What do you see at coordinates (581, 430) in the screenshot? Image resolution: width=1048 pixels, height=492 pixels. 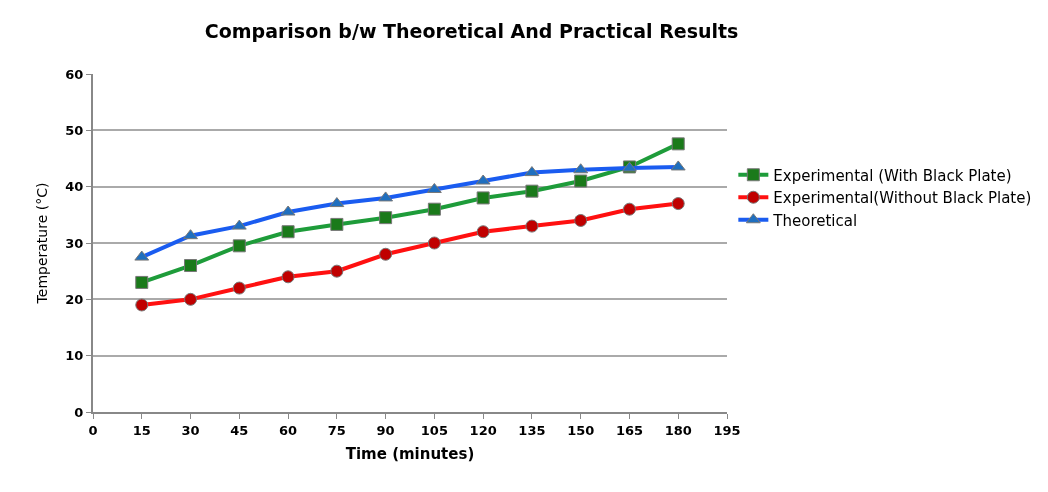 I see `x-tick-label: 150` at bounding box center [581, 430].